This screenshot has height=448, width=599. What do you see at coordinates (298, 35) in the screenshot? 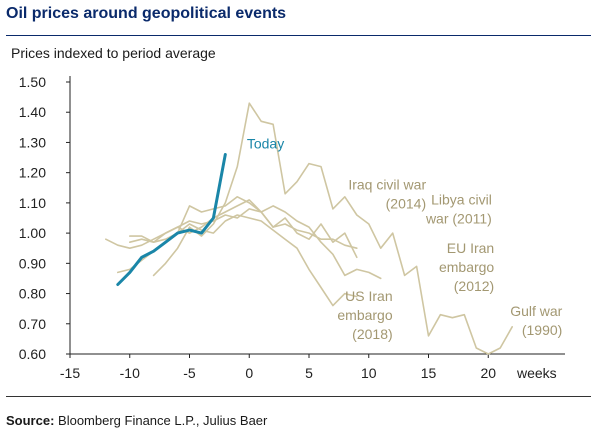
I see `title-divider` at bounding box center [298, 35].